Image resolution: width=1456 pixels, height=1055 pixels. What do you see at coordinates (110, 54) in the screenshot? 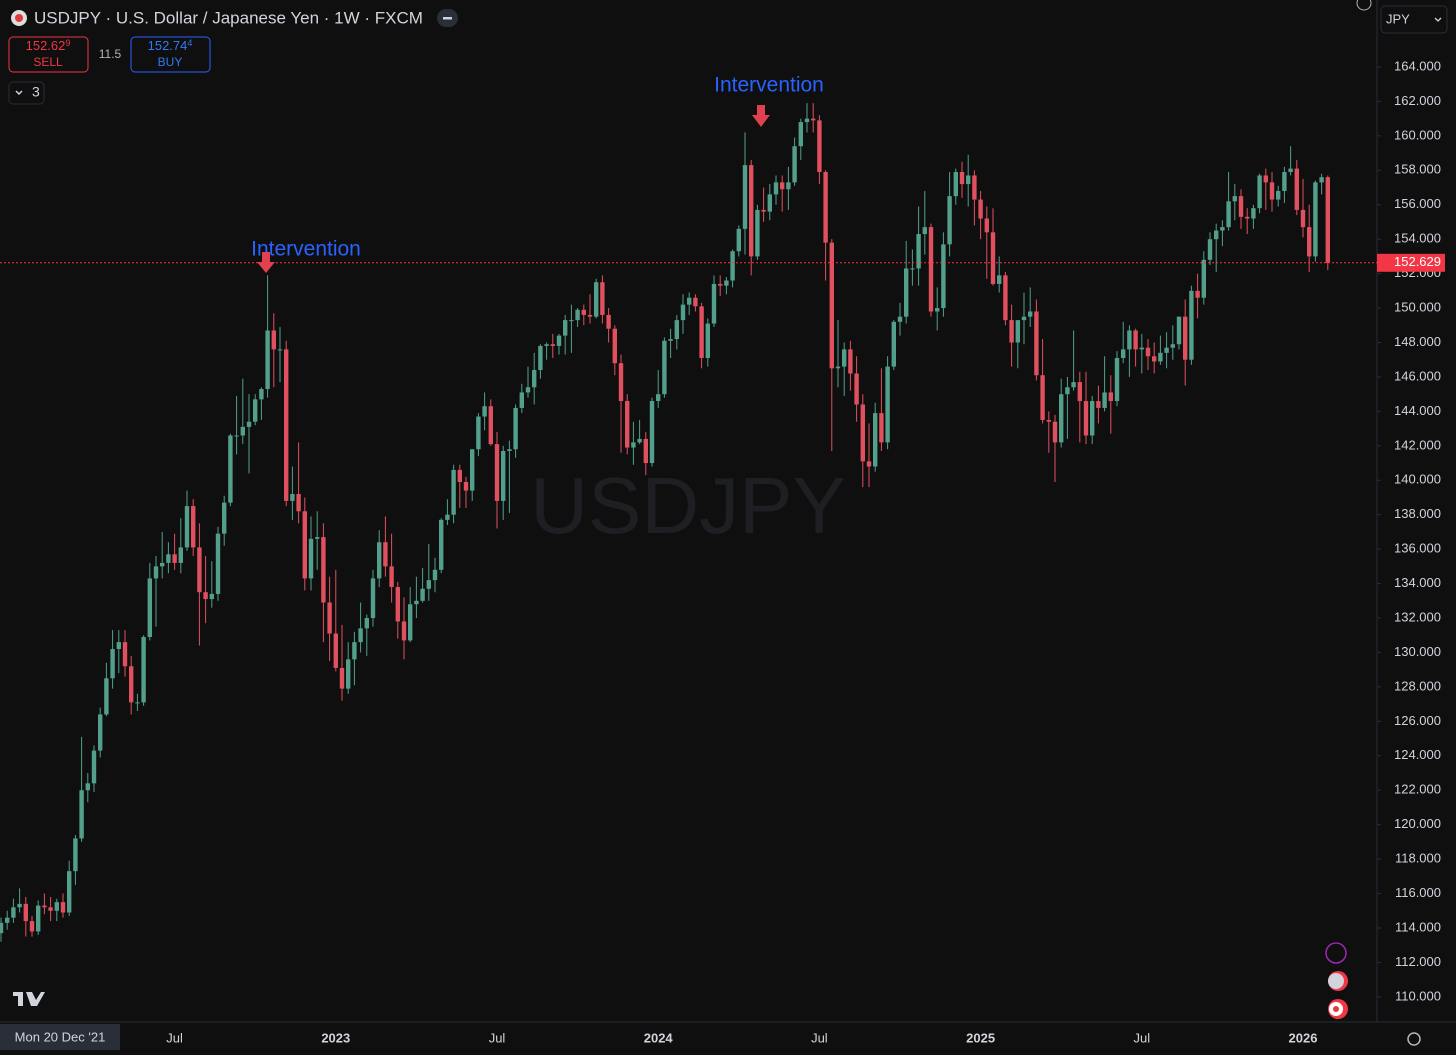
I see `spread: 11.5` at bounding box center [110, 54].